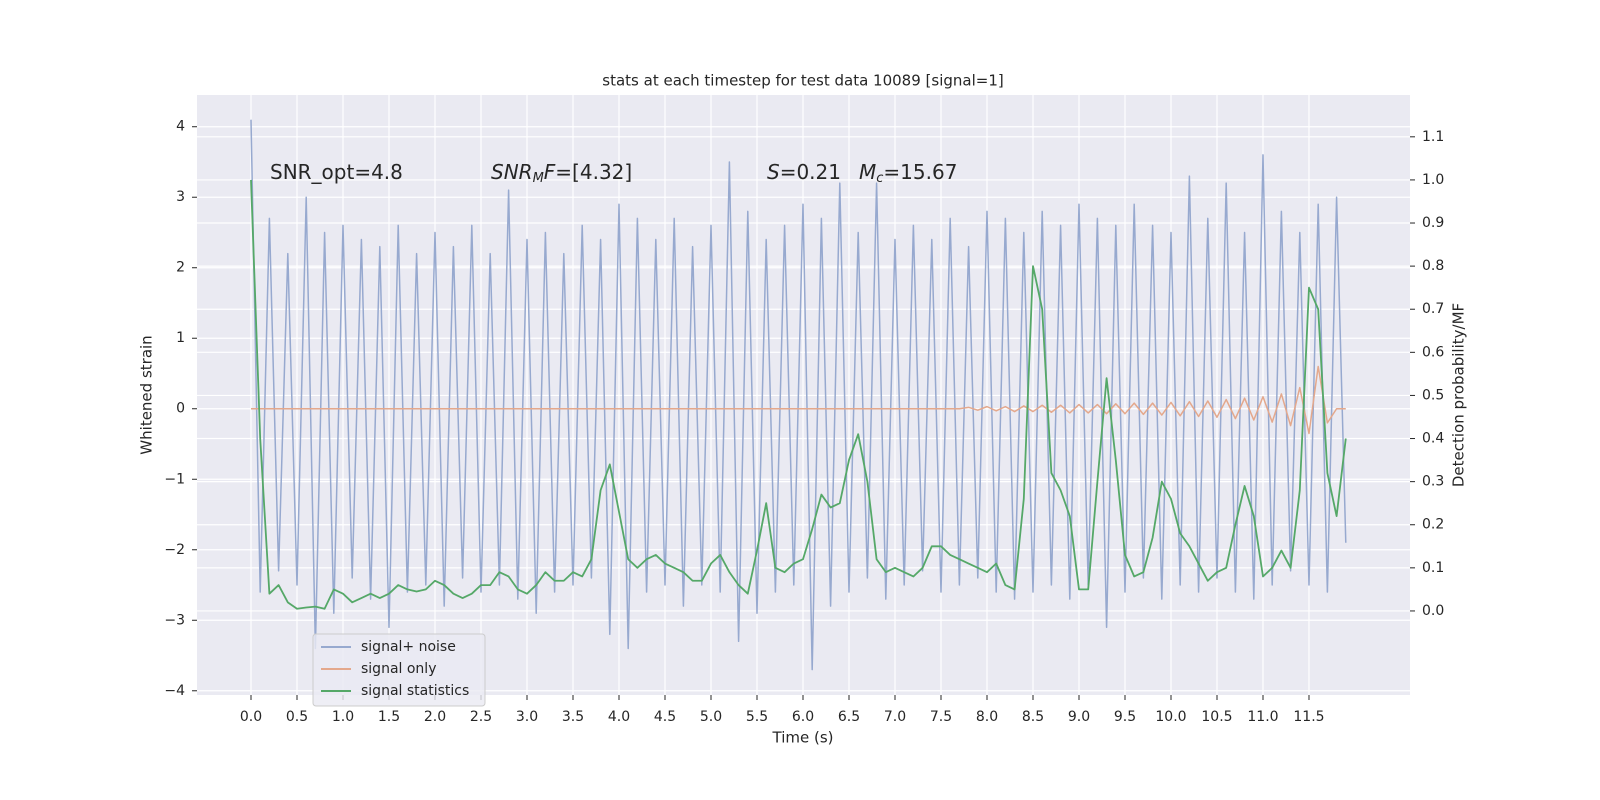  Describe the element at coordinates (180, 268) in the screenshot. I see `y-tick-label: 2` at that location.